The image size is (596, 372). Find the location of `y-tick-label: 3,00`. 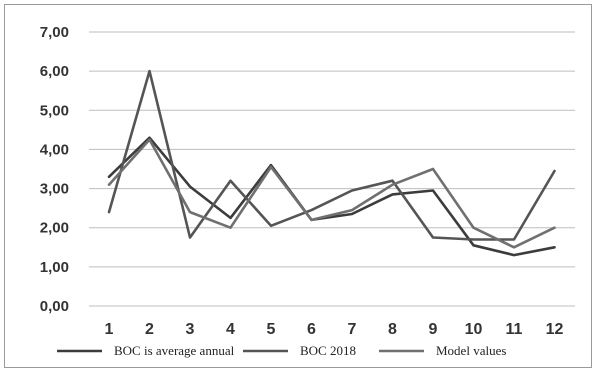

y-tick-label: 3,00 is located at coordinates (54, 189).